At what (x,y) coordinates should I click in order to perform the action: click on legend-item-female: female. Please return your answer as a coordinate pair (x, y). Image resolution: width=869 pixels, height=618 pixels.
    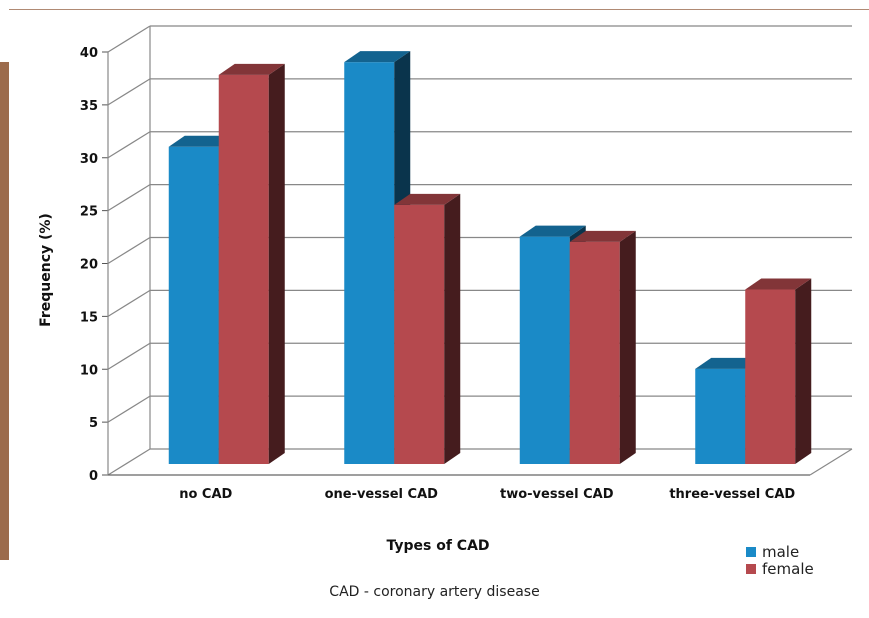
    Looking at the image, I should click on (780, 568).